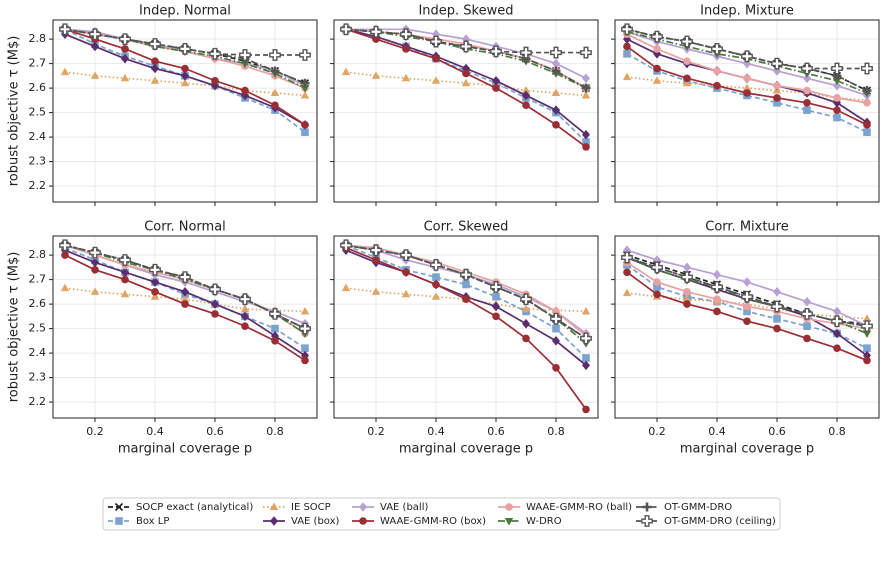 The height and width of the screenshot is (563, 886). What do you see at coordinates (747, 11) in the screenshot?
I see `subplot-title: Indep. Mixture` at bounding box center [747, 11].